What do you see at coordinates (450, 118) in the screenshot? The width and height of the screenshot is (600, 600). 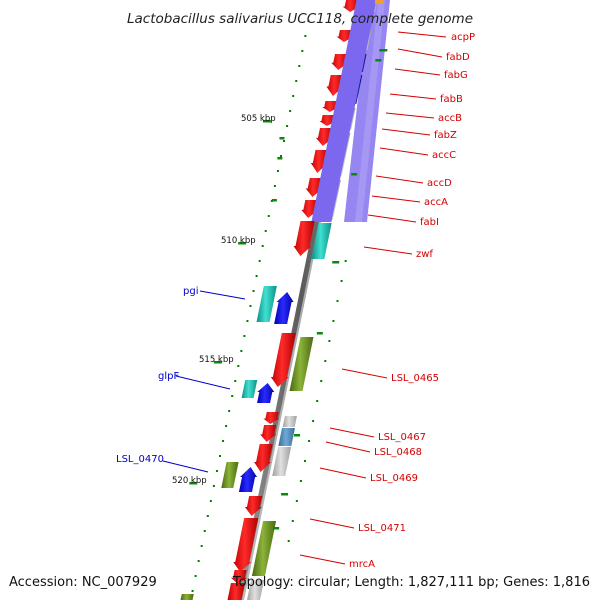 I see `gene-label-accB: accB` at bounding box center [450, 118].